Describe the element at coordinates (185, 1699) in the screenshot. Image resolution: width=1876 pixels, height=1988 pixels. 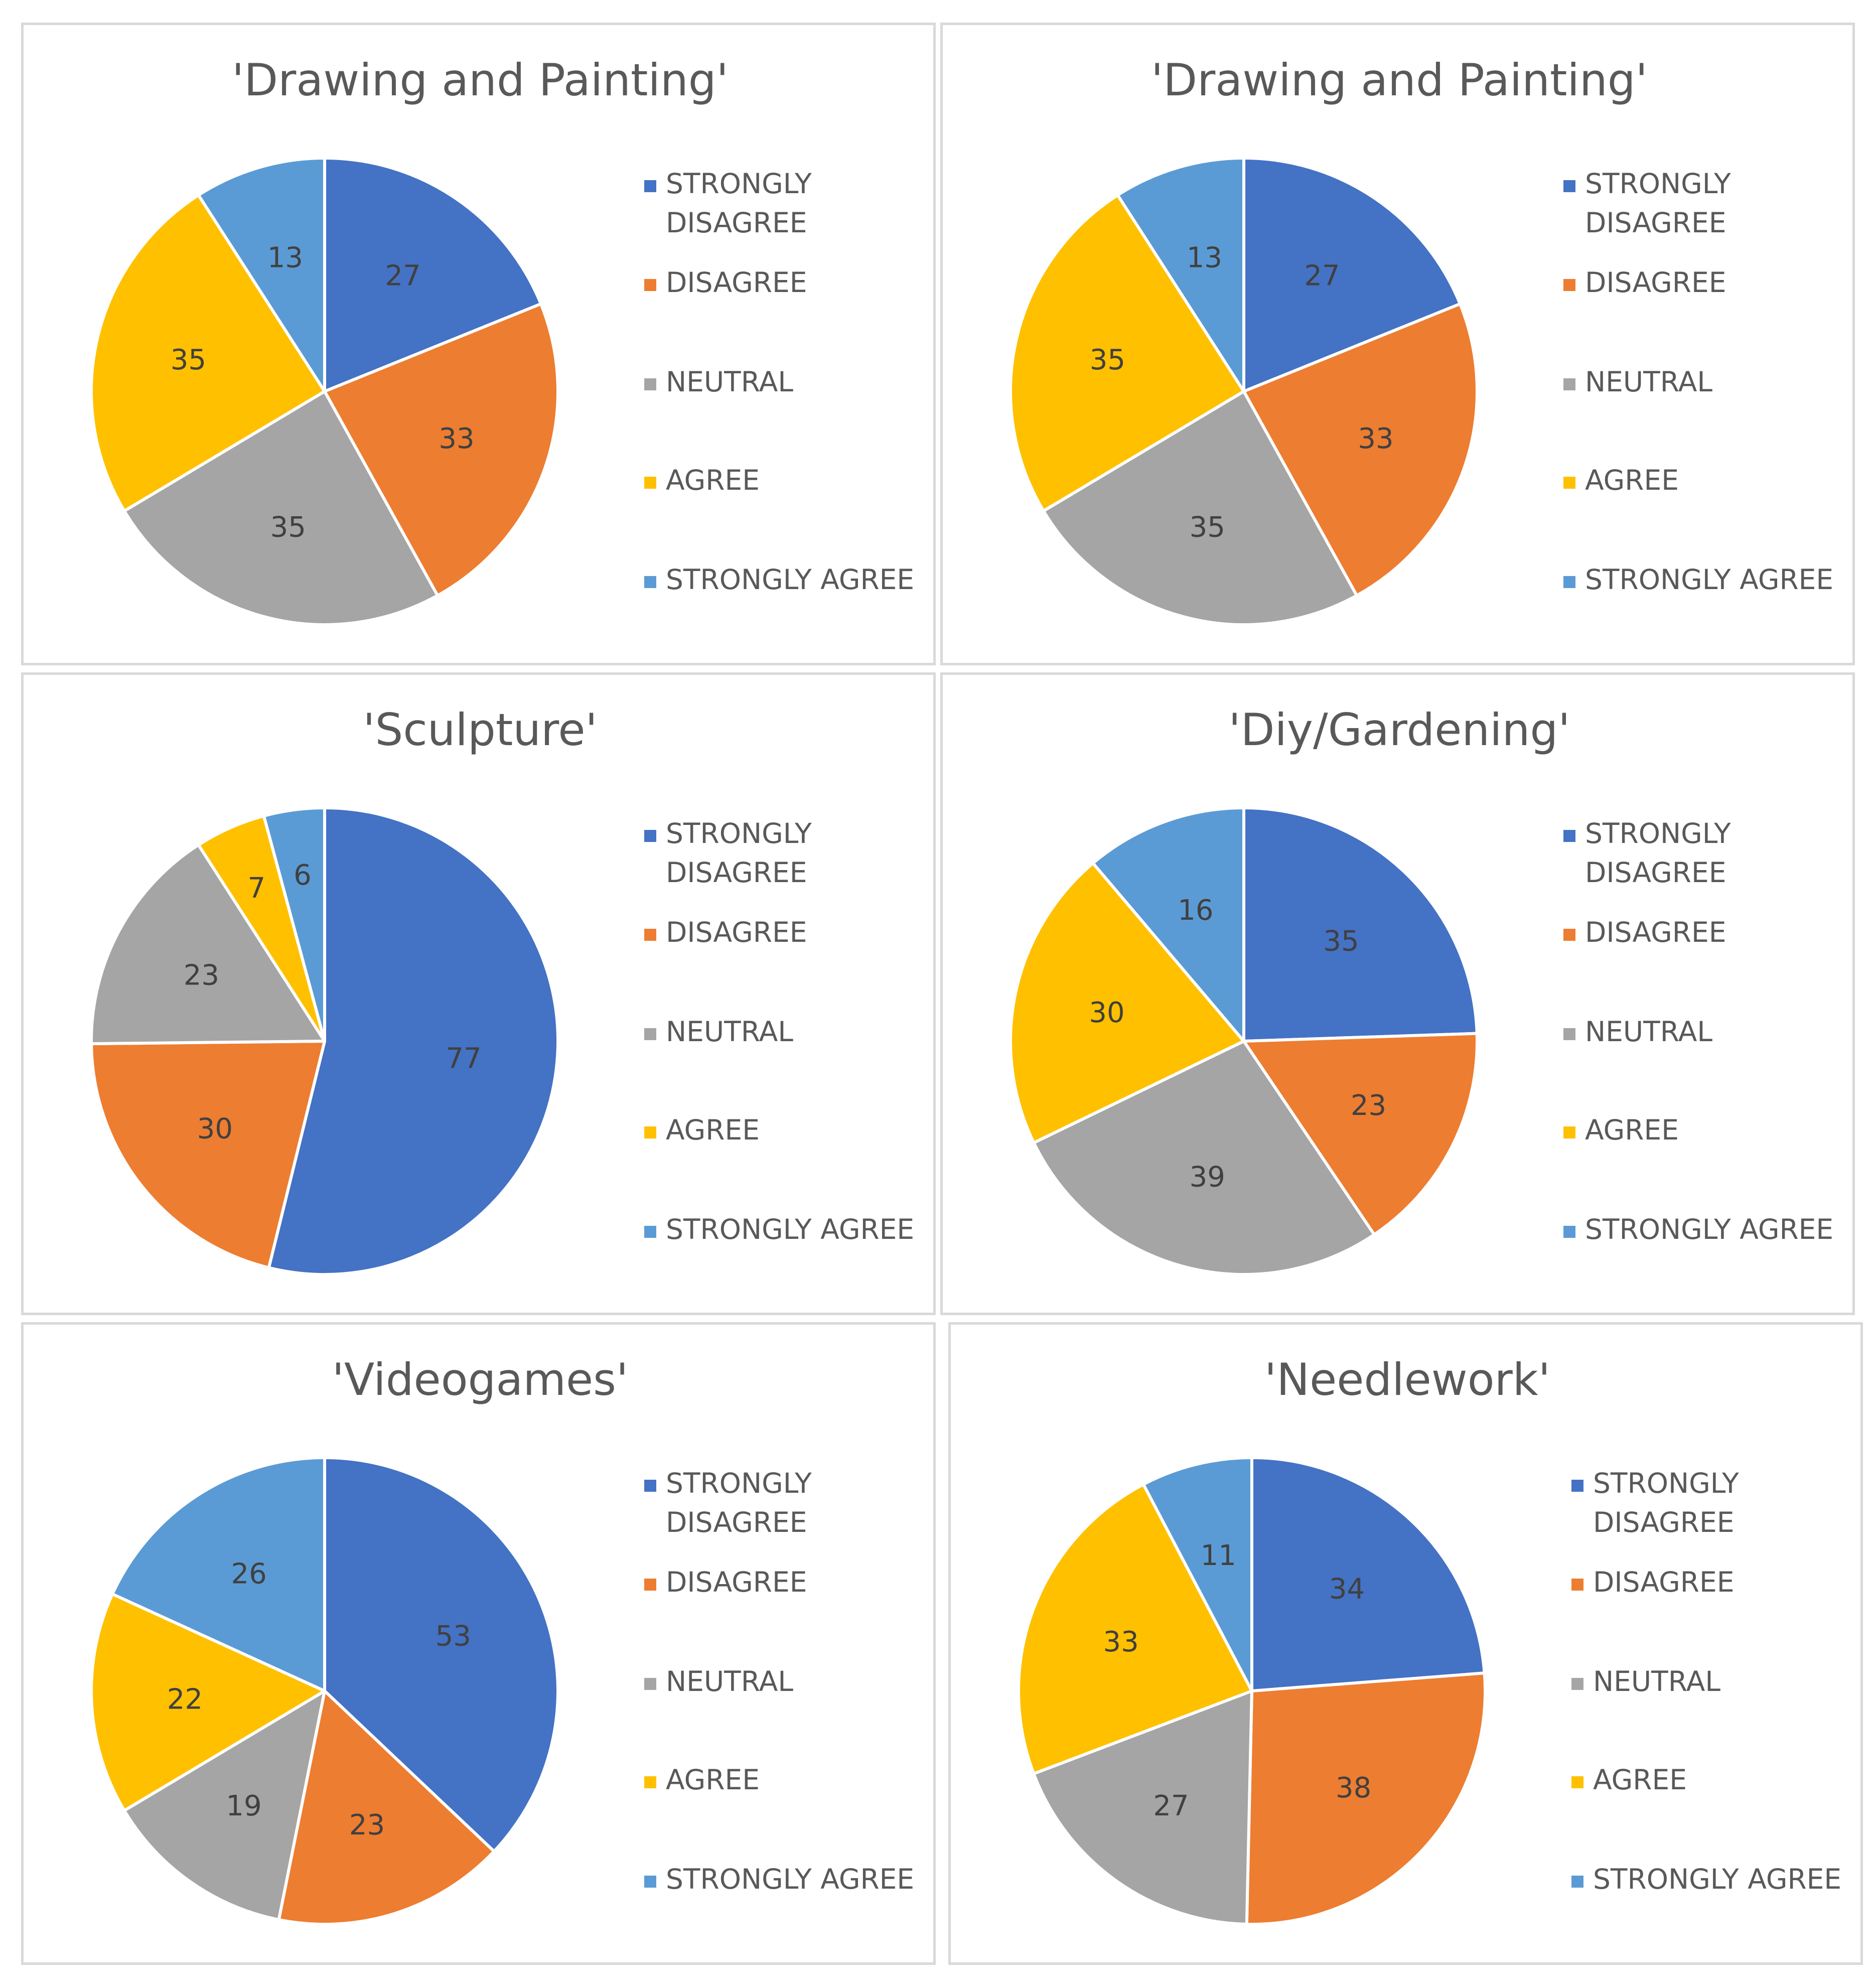
I see `data-label-agree: 22` at that location.